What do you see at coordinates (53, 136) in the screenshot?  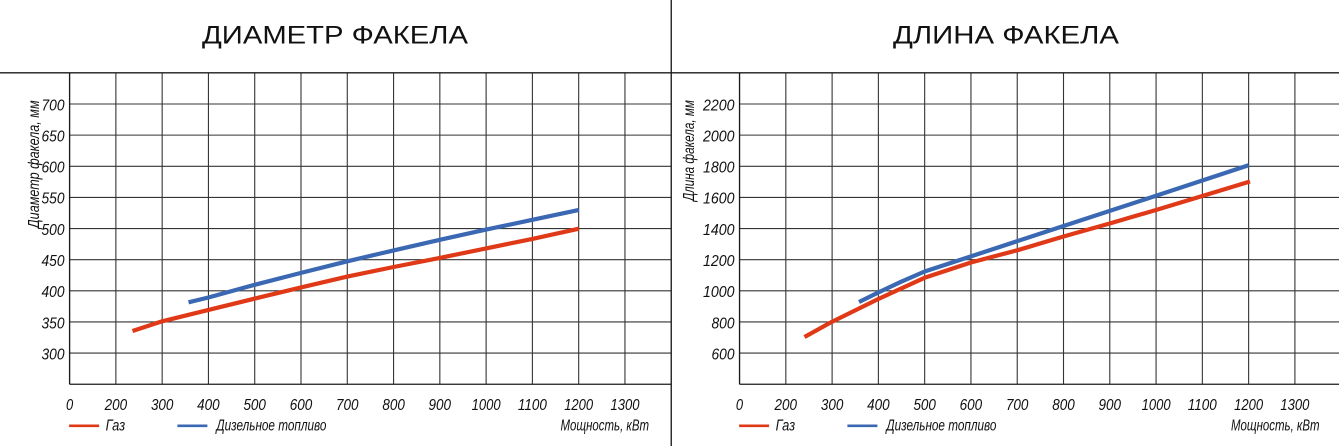 I see `svg-text: 650` at bounding box center [53, 136].